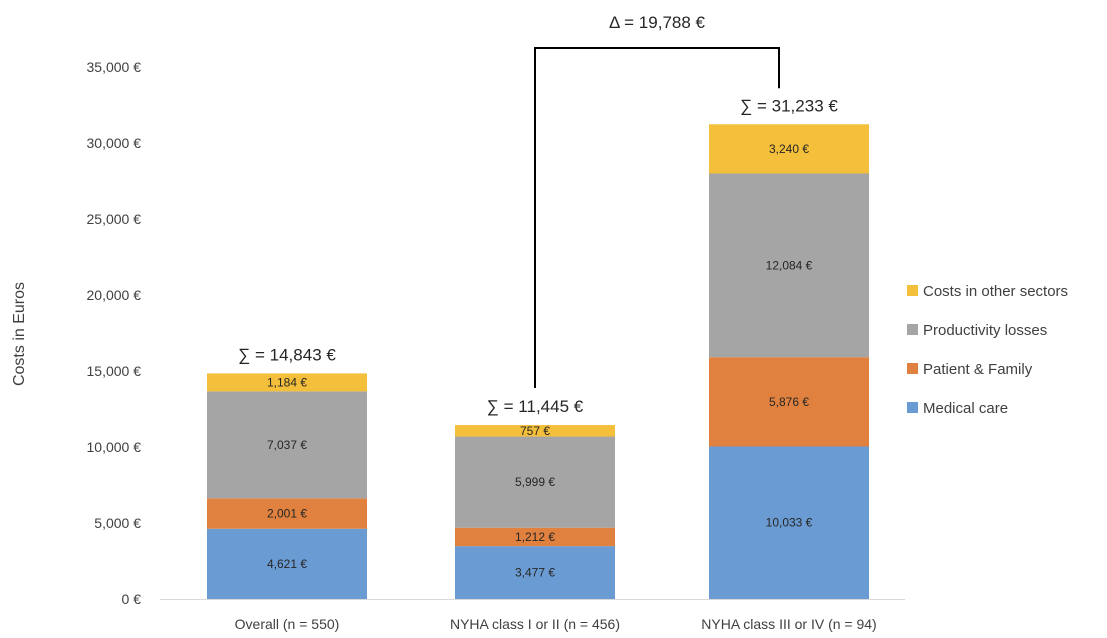  Describe the element at coordinates (19, 334) in the screenshot. I see `y-axis-label: Costs in Euros` at that location.